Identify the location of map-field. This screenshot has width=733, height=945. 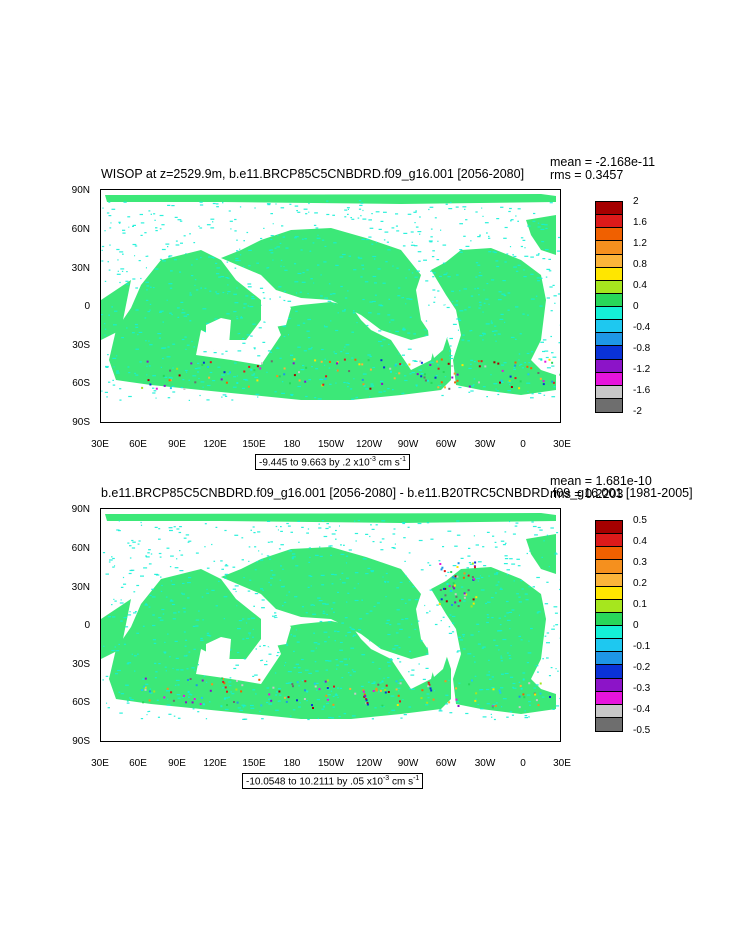
(330, 297).